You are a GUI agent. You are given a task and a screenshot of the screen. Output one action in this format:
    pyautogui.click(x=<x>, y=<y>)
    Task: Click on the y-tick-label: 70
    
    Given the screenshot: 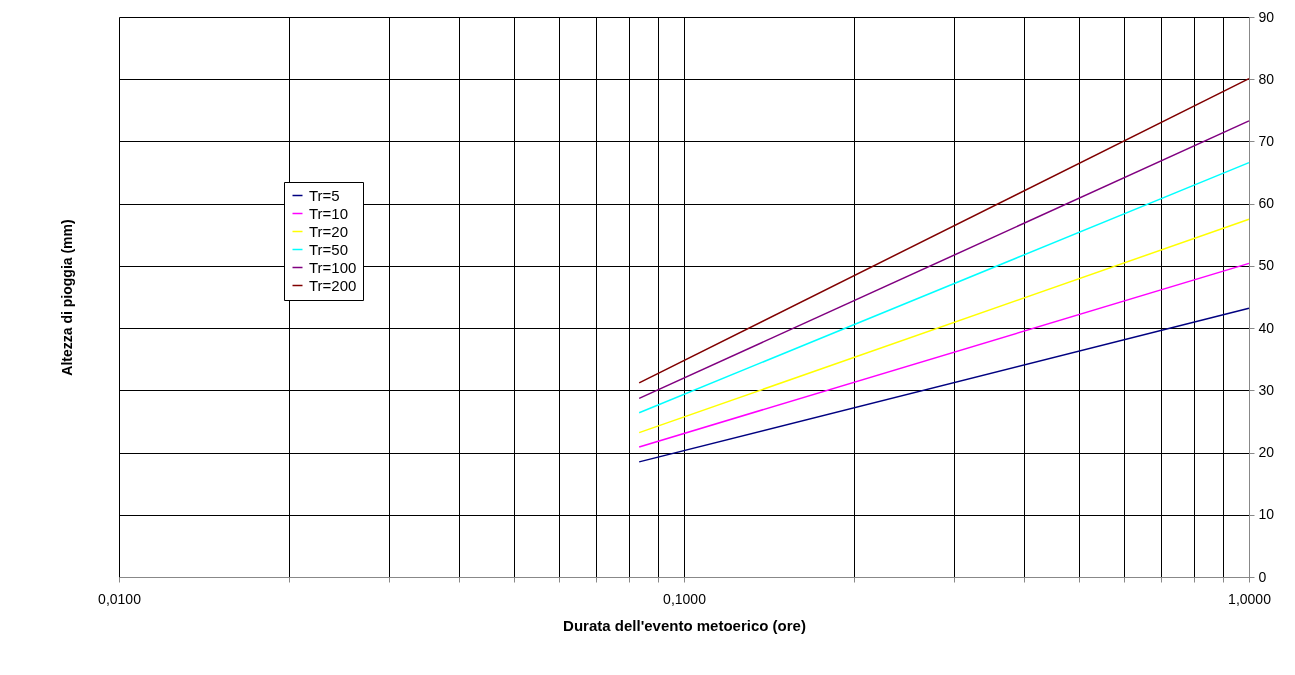 What is the action you would take?
    pyautogui.click(x=1266, y=140)
    